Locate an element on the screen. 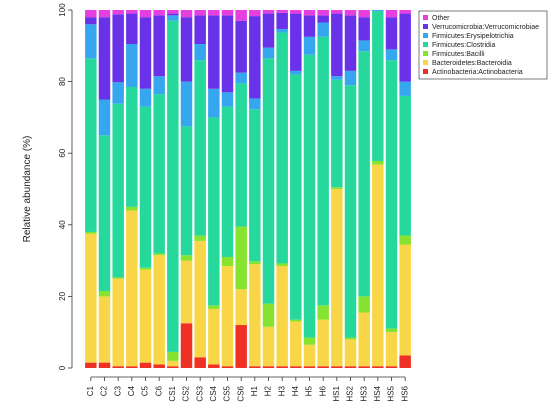 This screenshot has width=550, height=418. y-tick-label: 20 is located at coordinates (62, 295).